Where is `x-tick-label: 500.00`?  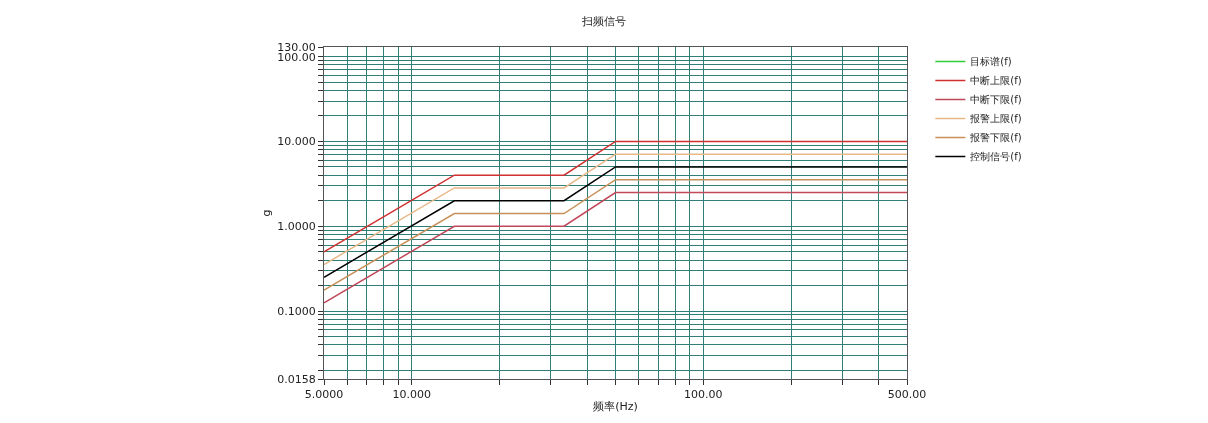
x-tick-label: 500.00 is located at coordinates (907, 395).